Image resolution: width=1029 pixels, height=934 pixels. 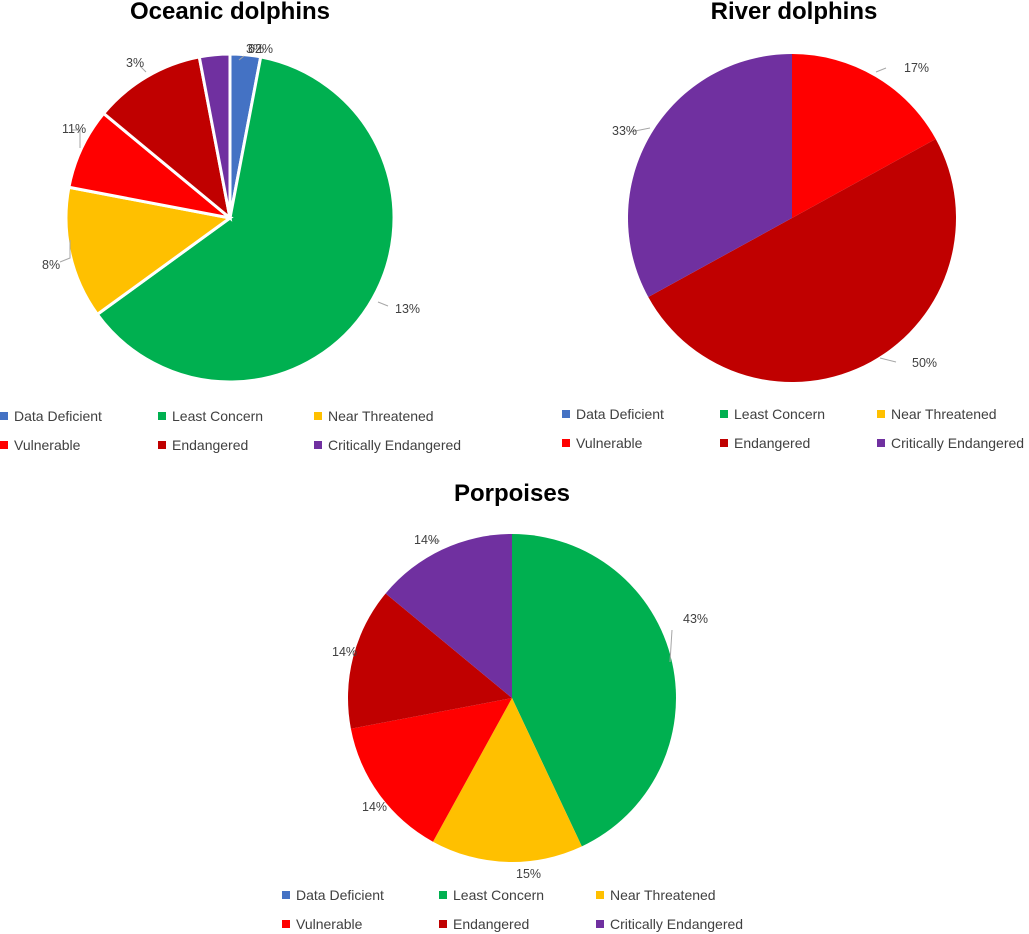 I want to click on data-label: 11%, so click(x=74, y=129).